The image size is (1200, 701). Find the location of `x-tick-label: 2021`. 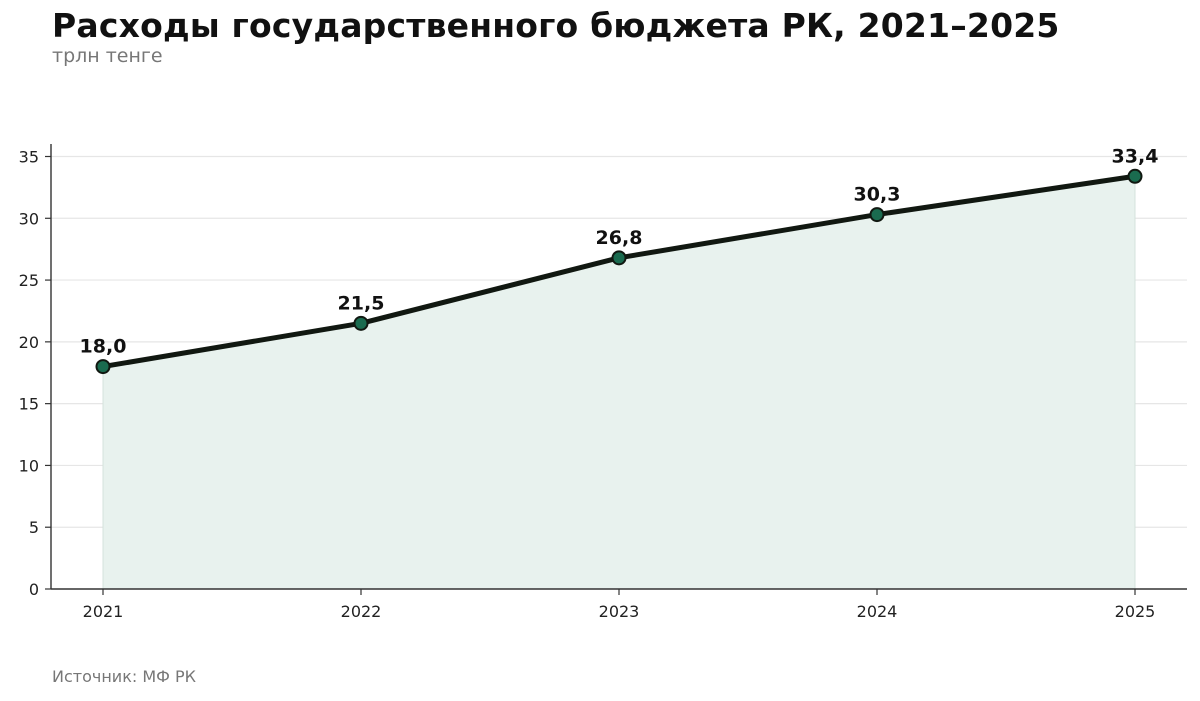

x-tick-label: 2021 is located at coordinates (103, 611).